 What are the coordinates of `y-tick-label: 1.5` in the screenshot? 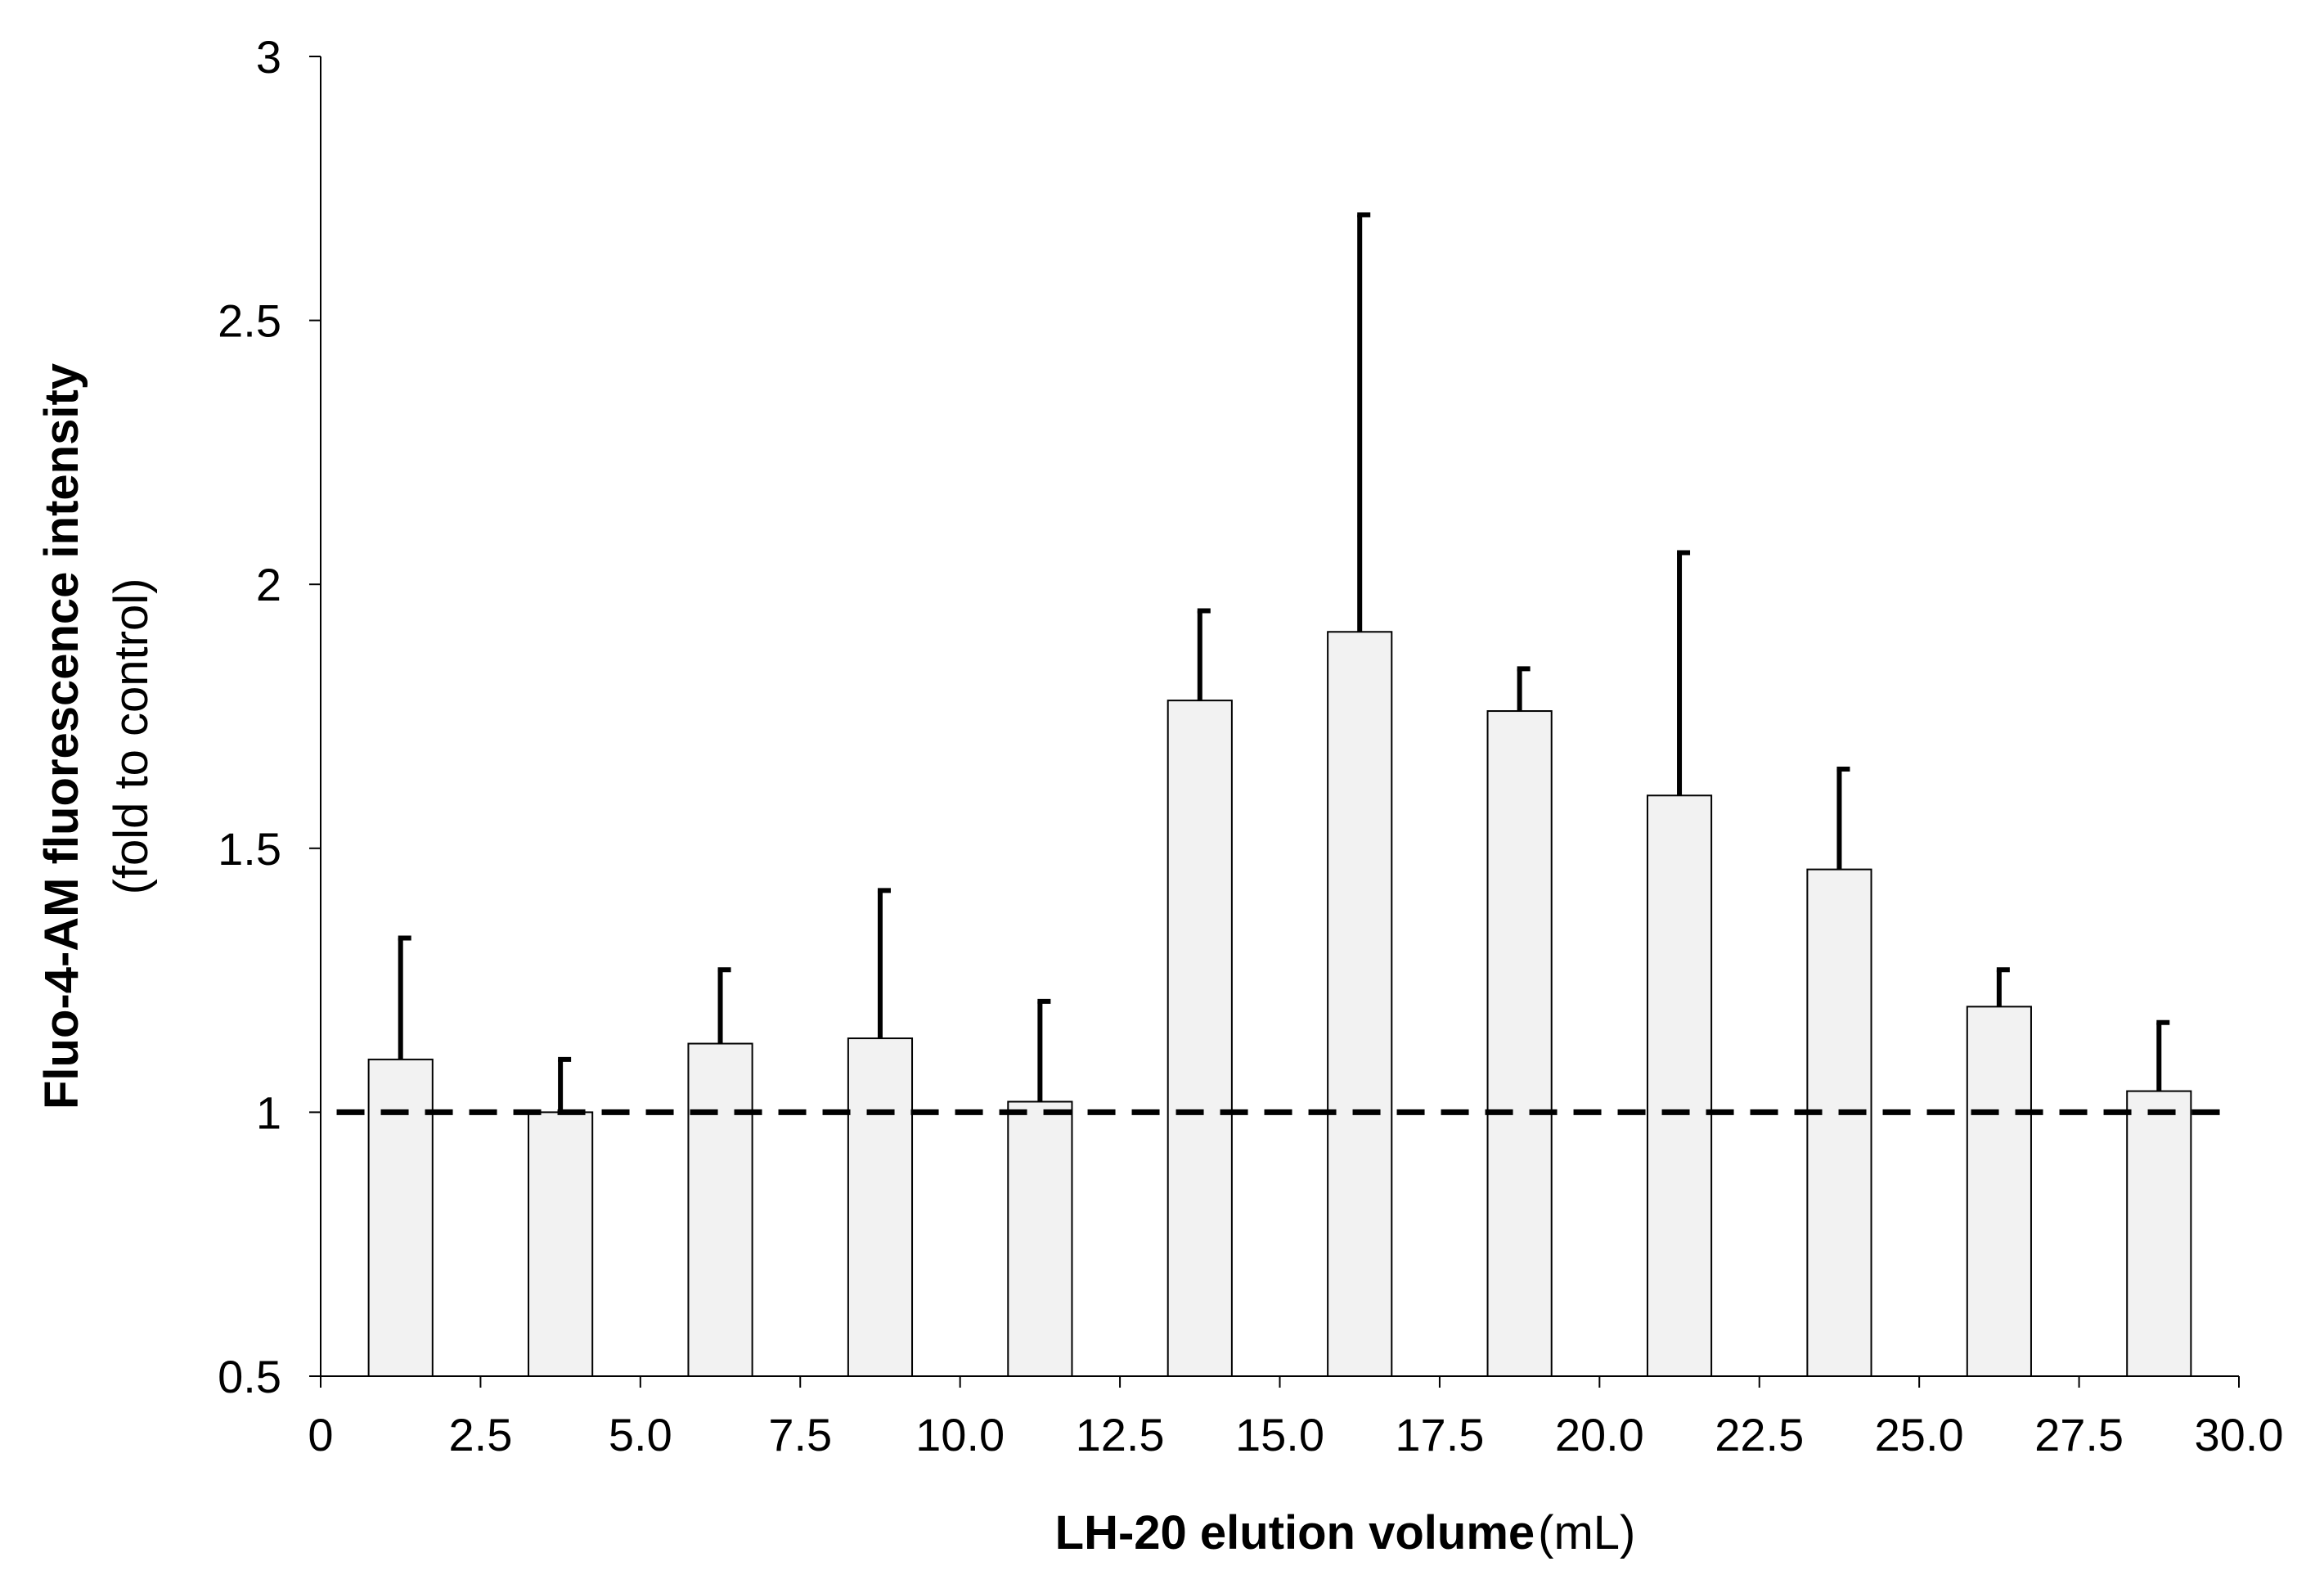 It's located at (249, 849).